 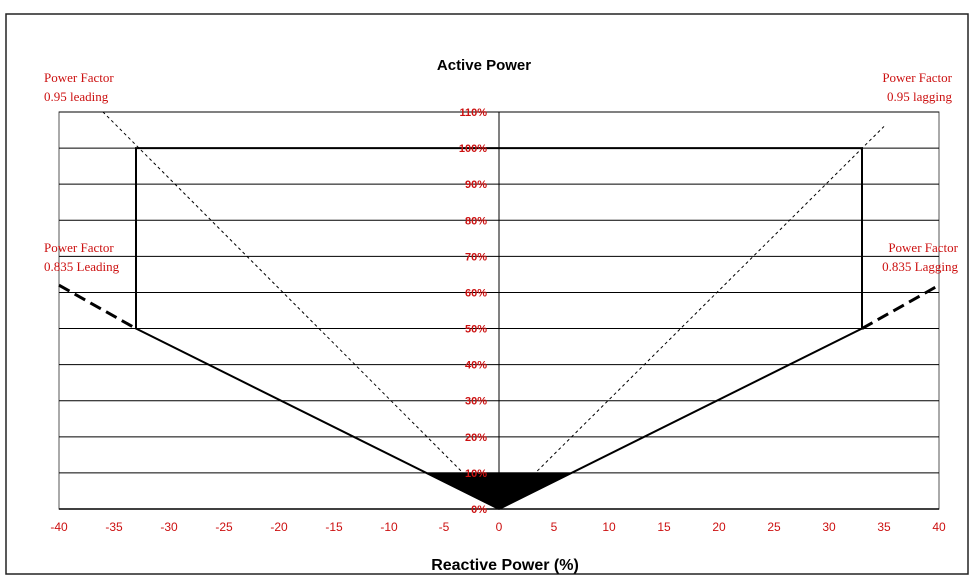 What do you see at coordinates (389, 527) in the screenshot?
I see `x-tick-label: -10` at bounding box center [389, 527].